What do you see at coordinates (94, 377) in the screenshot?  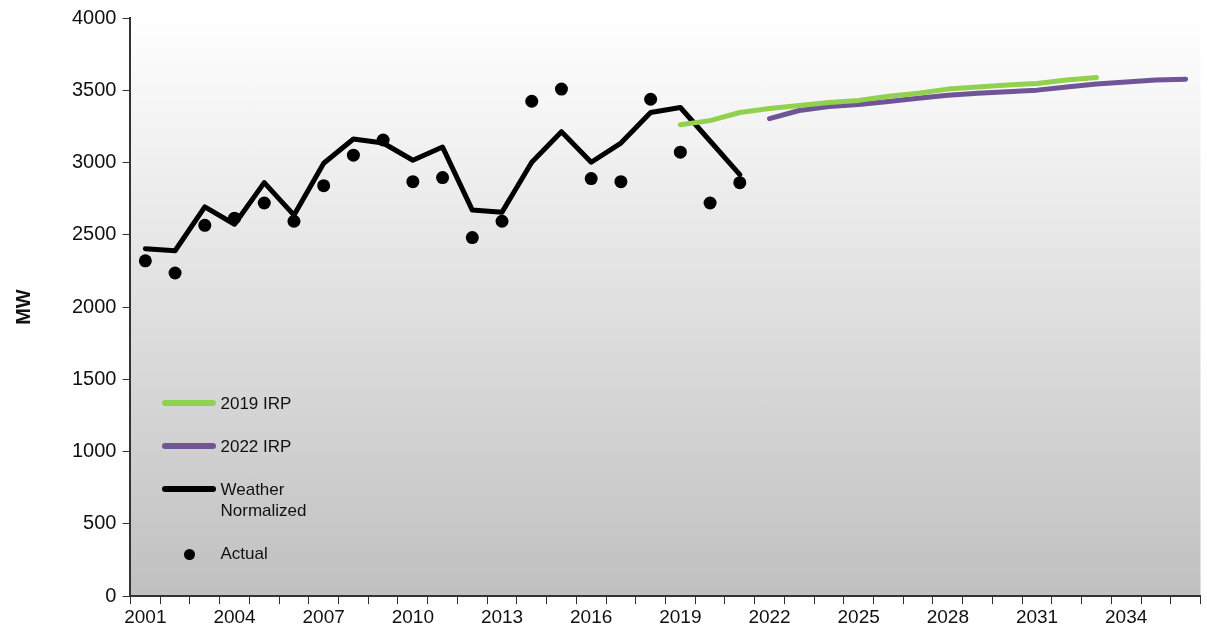 I see `y-tick-label: 1500` at bounding box center [94, 377].